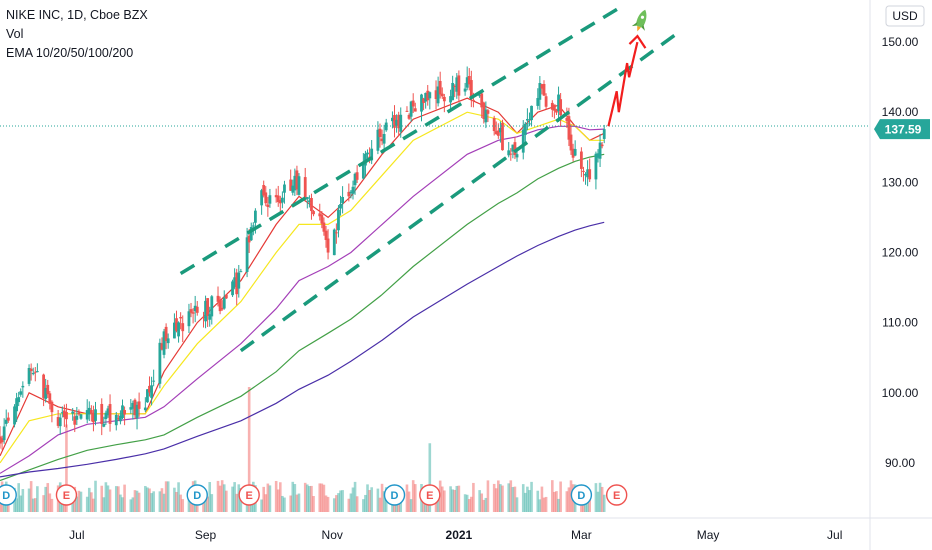 The image size is (932, 550). What do you see at coordinates (77, 15) in the screenshot?
I see `symbol-title: NIKE INC, 1D, Cboe BZX` at bounding box center [77, 15].